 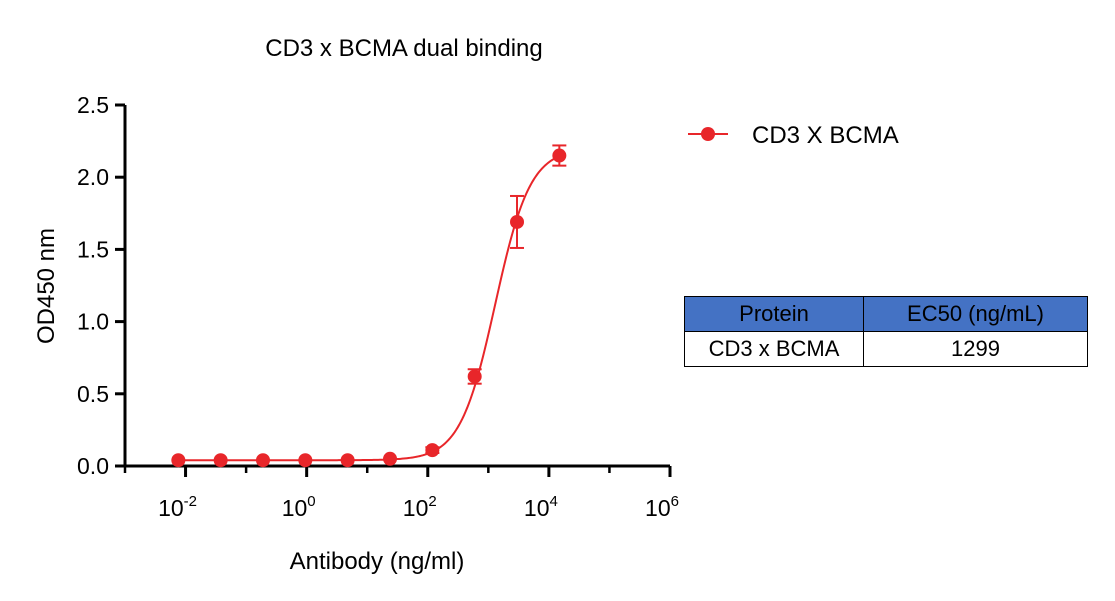 I want to click on legend: CD3 X BCMA, so click(x=793, y=135).